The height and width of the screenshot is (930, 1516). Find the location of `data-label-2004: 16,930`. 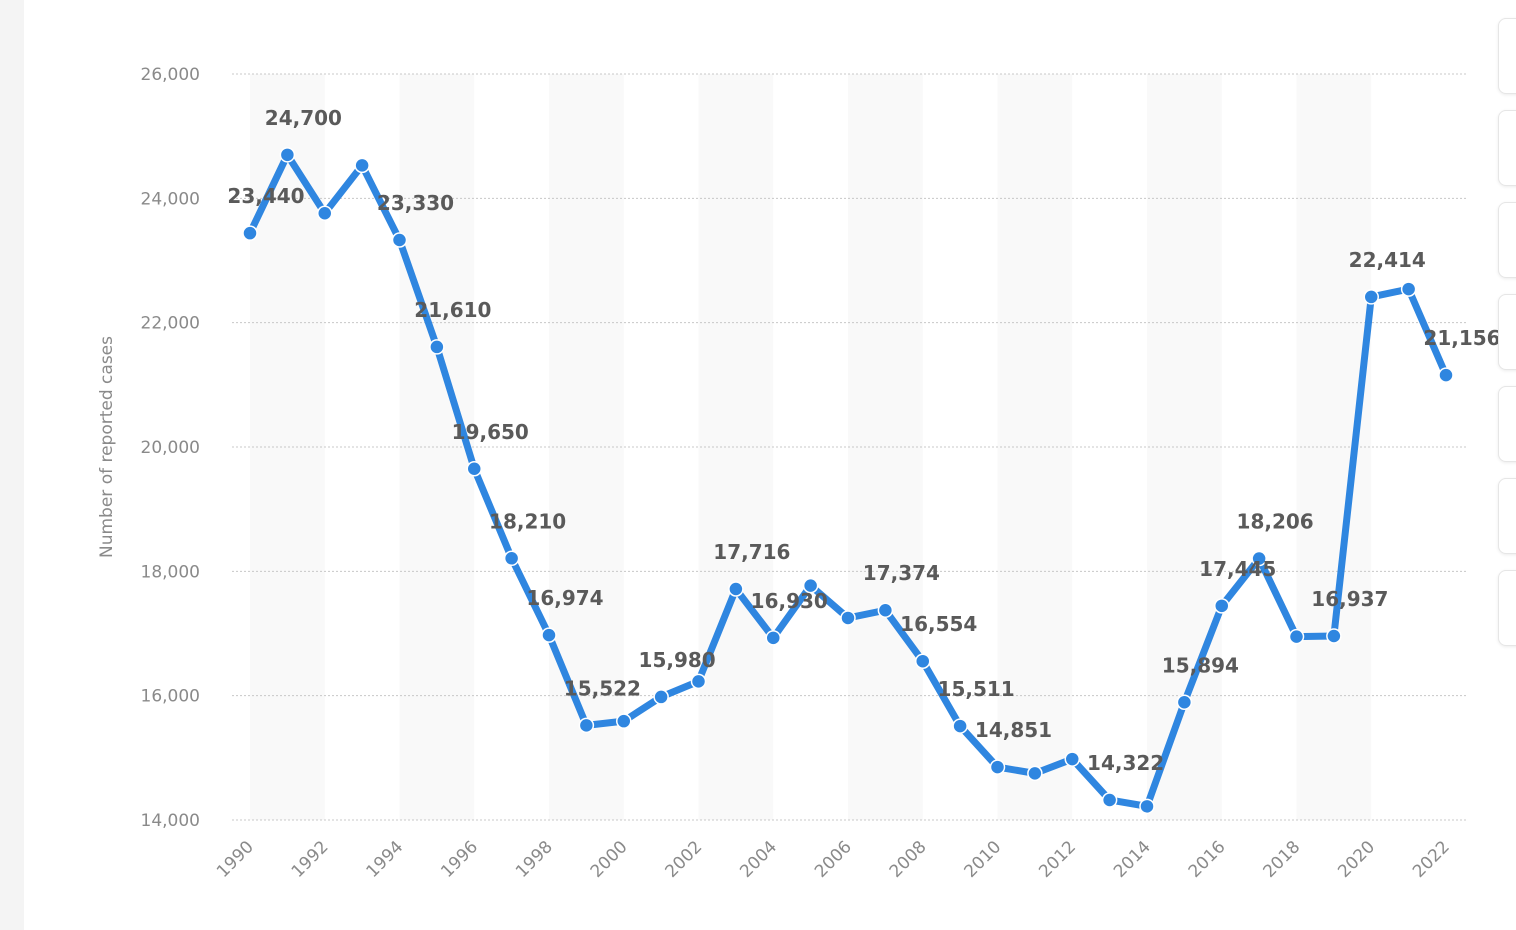

data-label-2004: 16,930 is located at coordinates (789, 601).